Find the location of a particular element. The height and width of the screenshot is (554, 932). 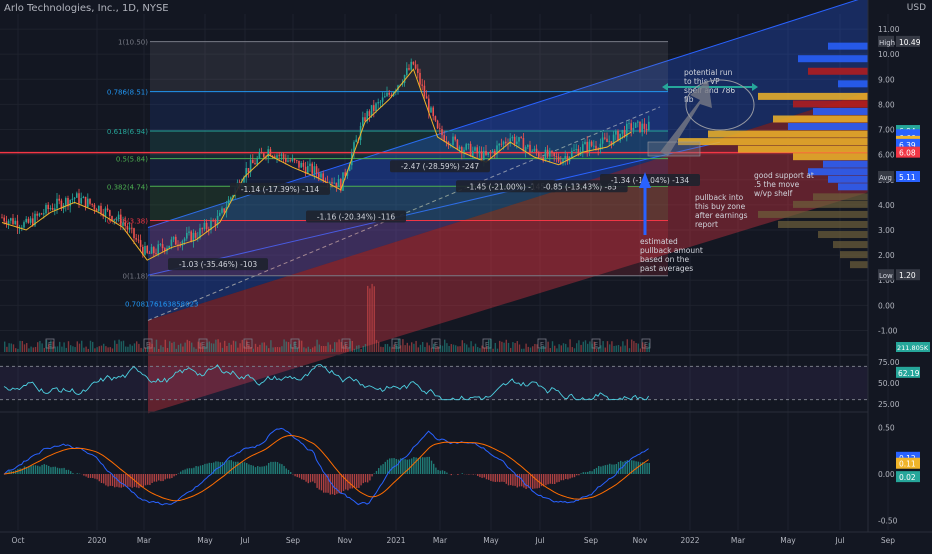

x-tick-label: Mar is located at coordinates (738, 540).